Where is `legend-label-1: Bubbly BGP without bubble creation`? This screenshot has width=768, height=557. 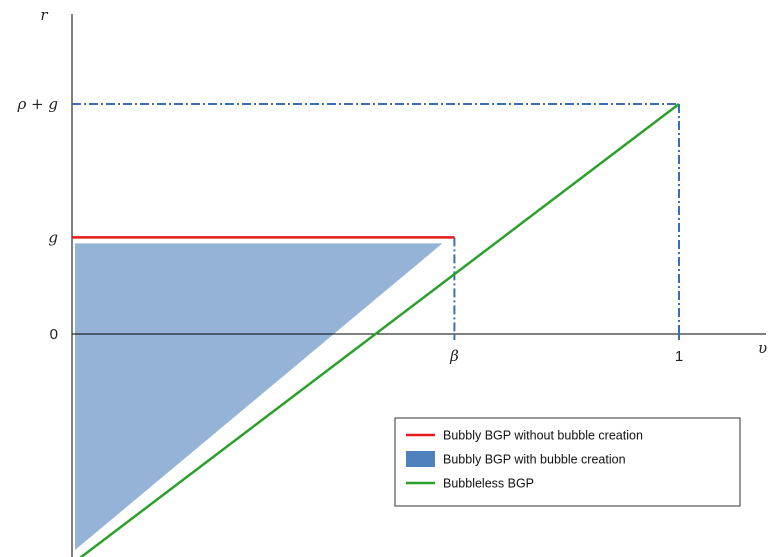
legend-label-1: Bubbly BGP without bubble creation is located at coordinates (543, 436).